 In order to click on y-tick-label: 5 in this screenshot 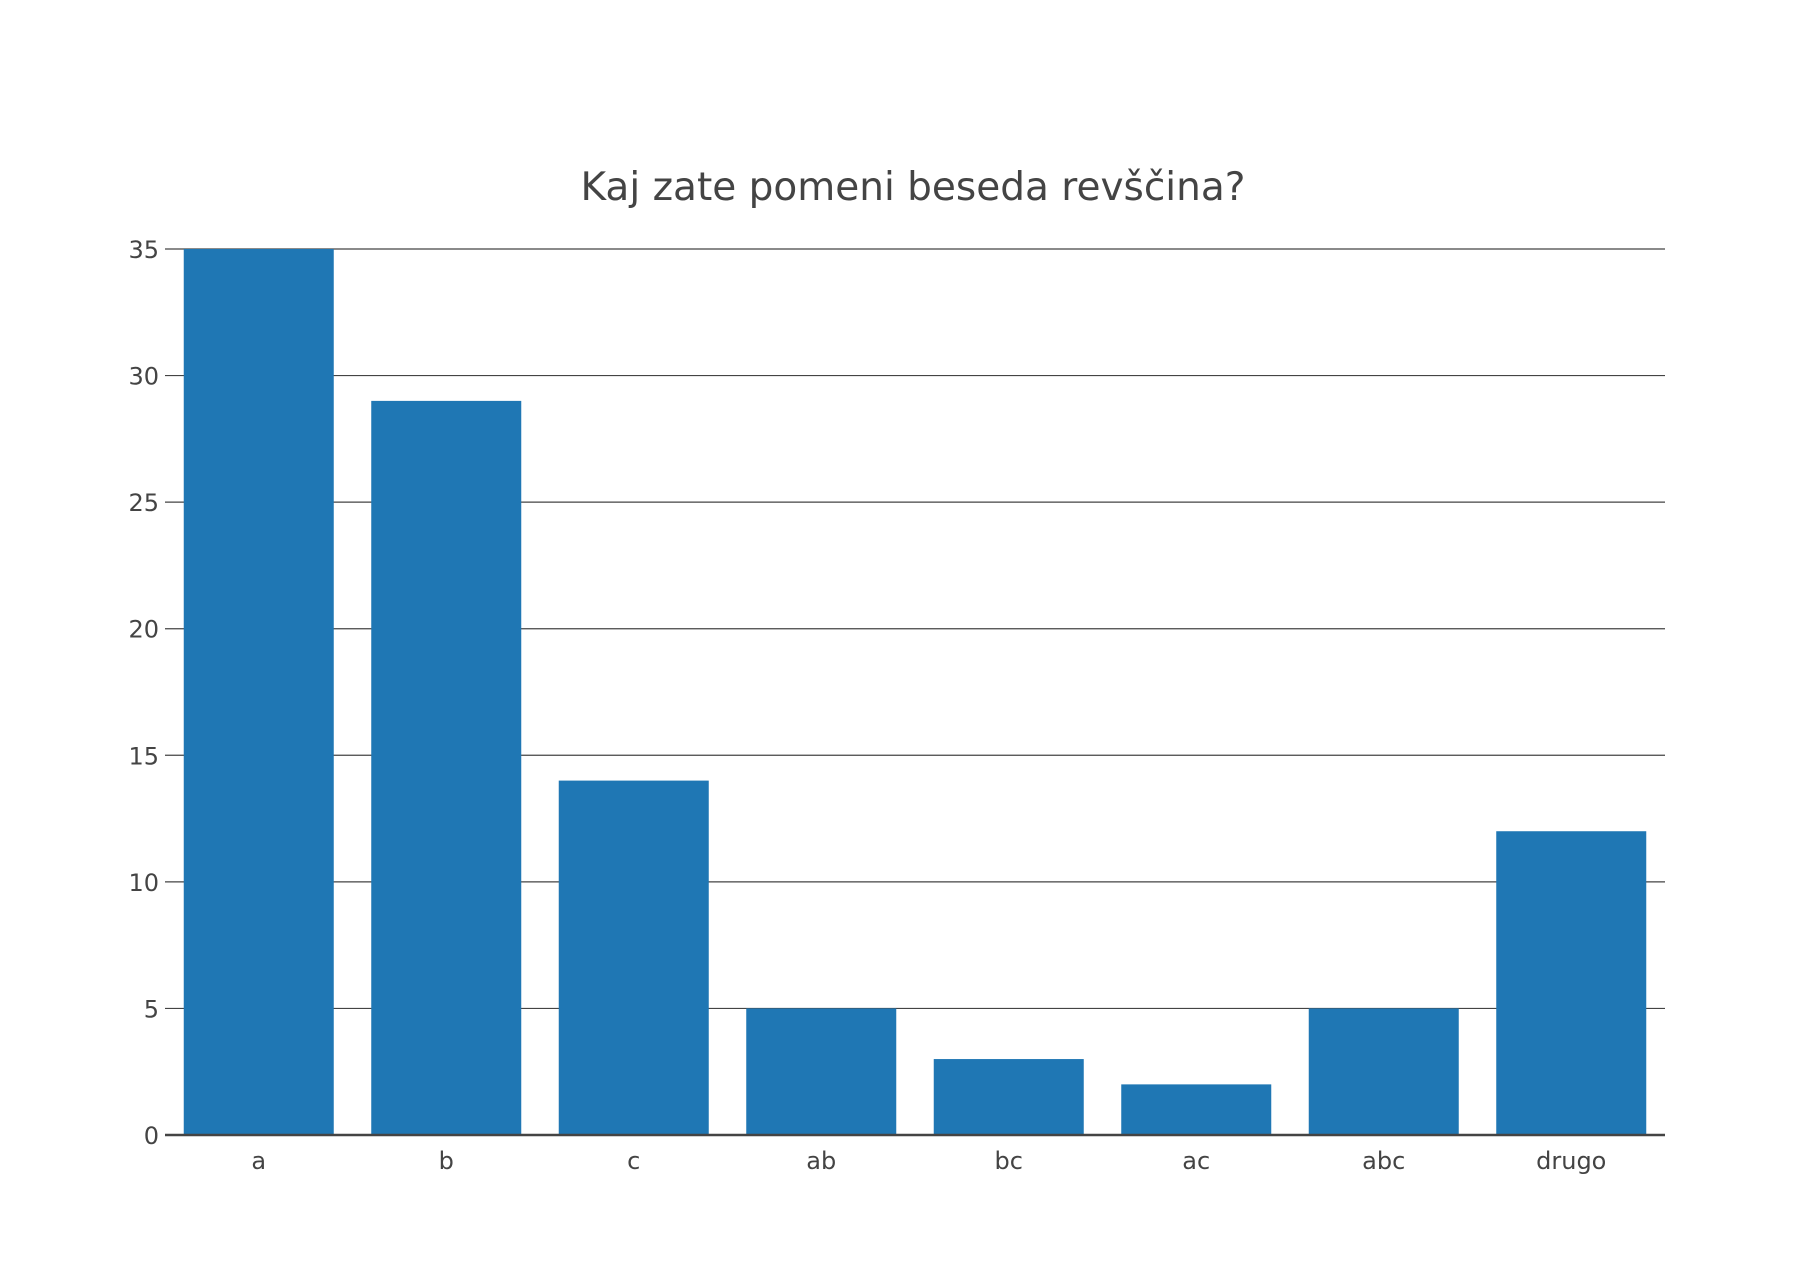, I will do `click(151, 1009)`.